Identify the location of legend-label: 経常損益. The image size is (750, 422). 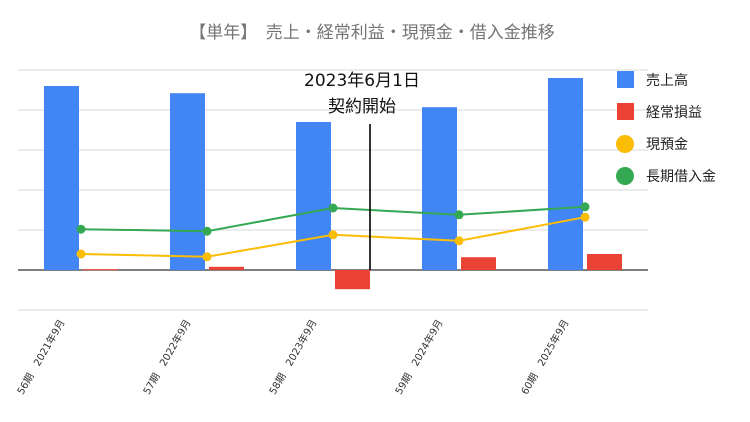
(674, 113).